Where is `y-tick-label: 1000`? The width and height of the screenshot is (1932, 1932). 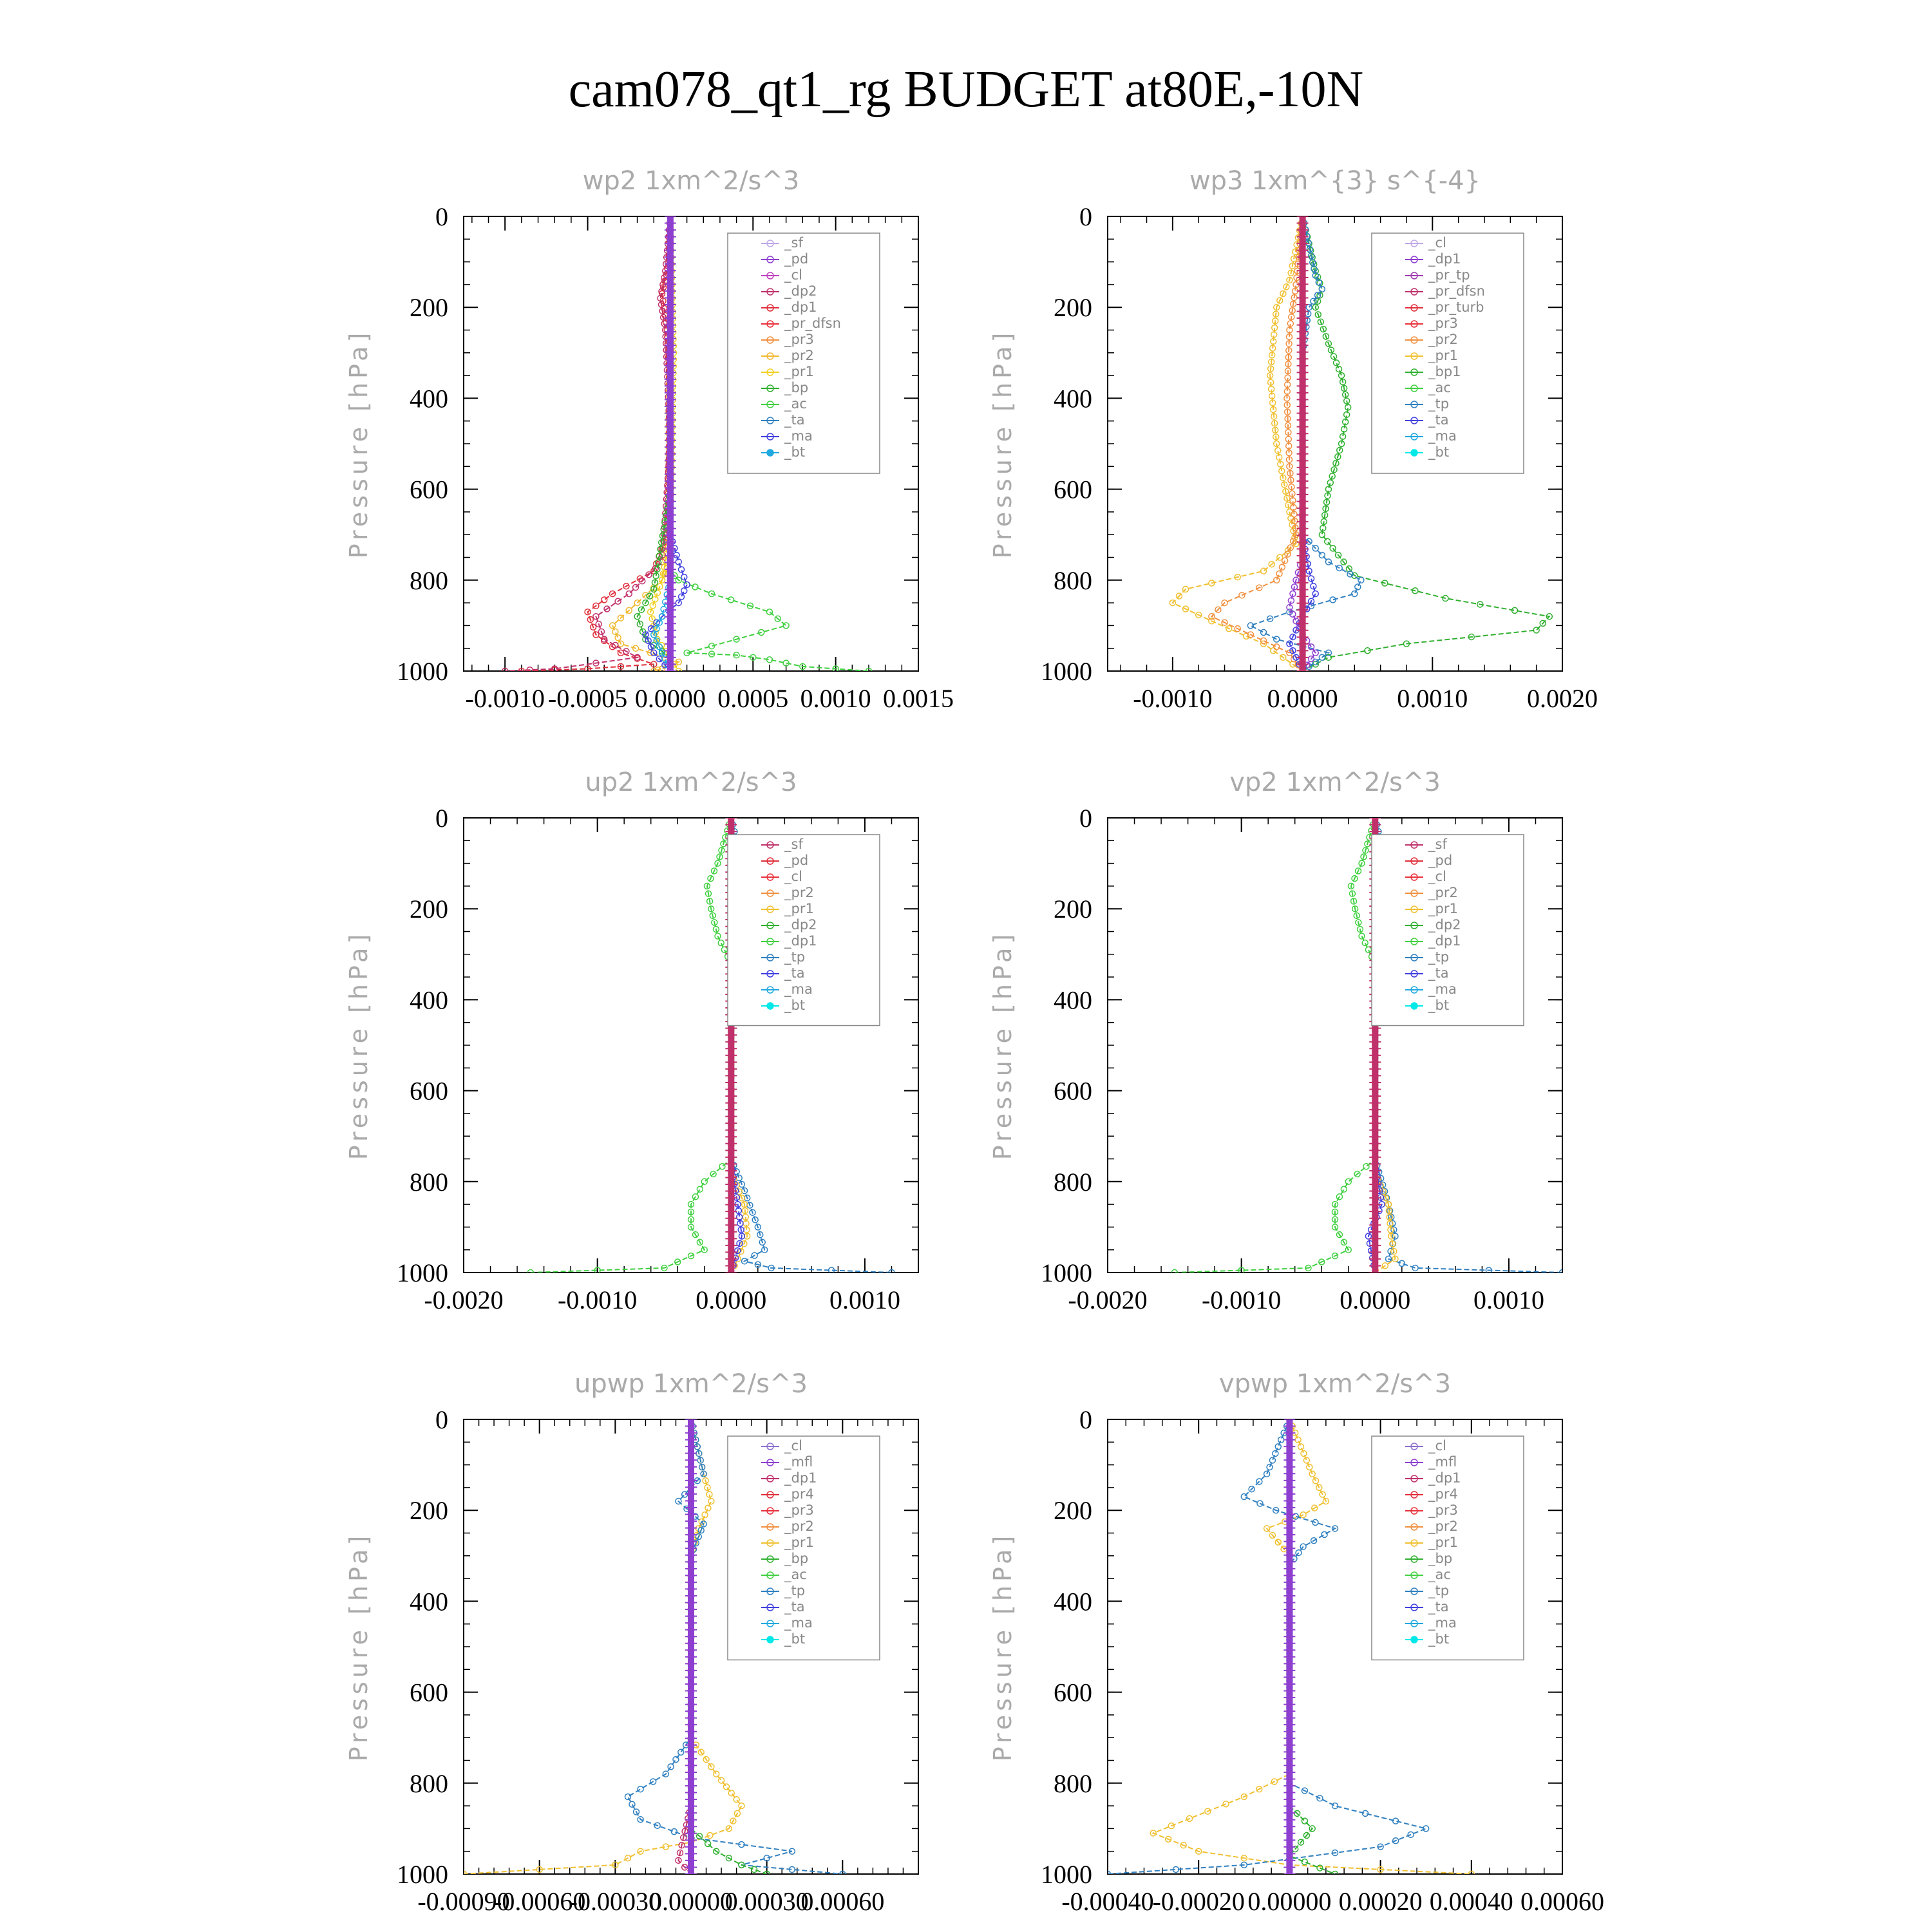
y-tick-label: 1000 is located at coordinates (422, 1272).